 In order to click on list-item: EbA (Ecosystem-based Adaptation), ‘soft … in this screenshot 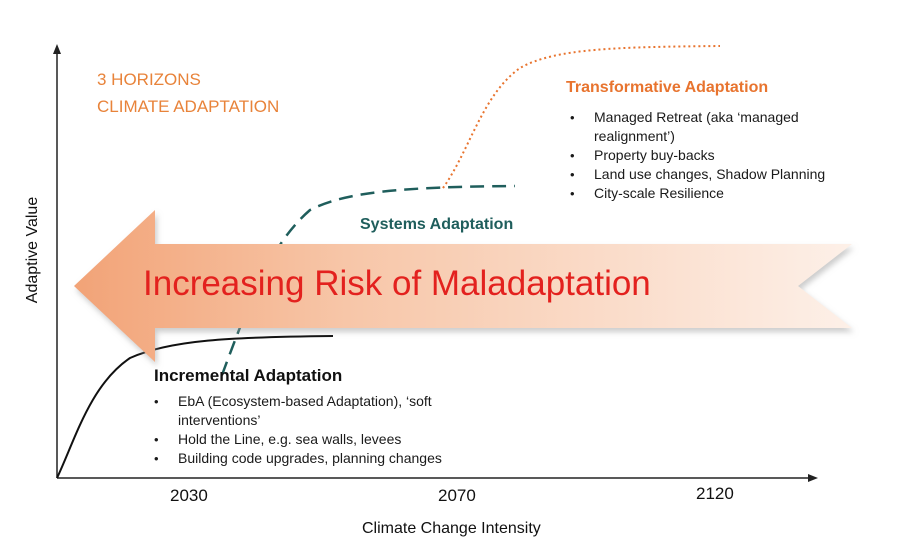, I will do `click(332, 411)`.